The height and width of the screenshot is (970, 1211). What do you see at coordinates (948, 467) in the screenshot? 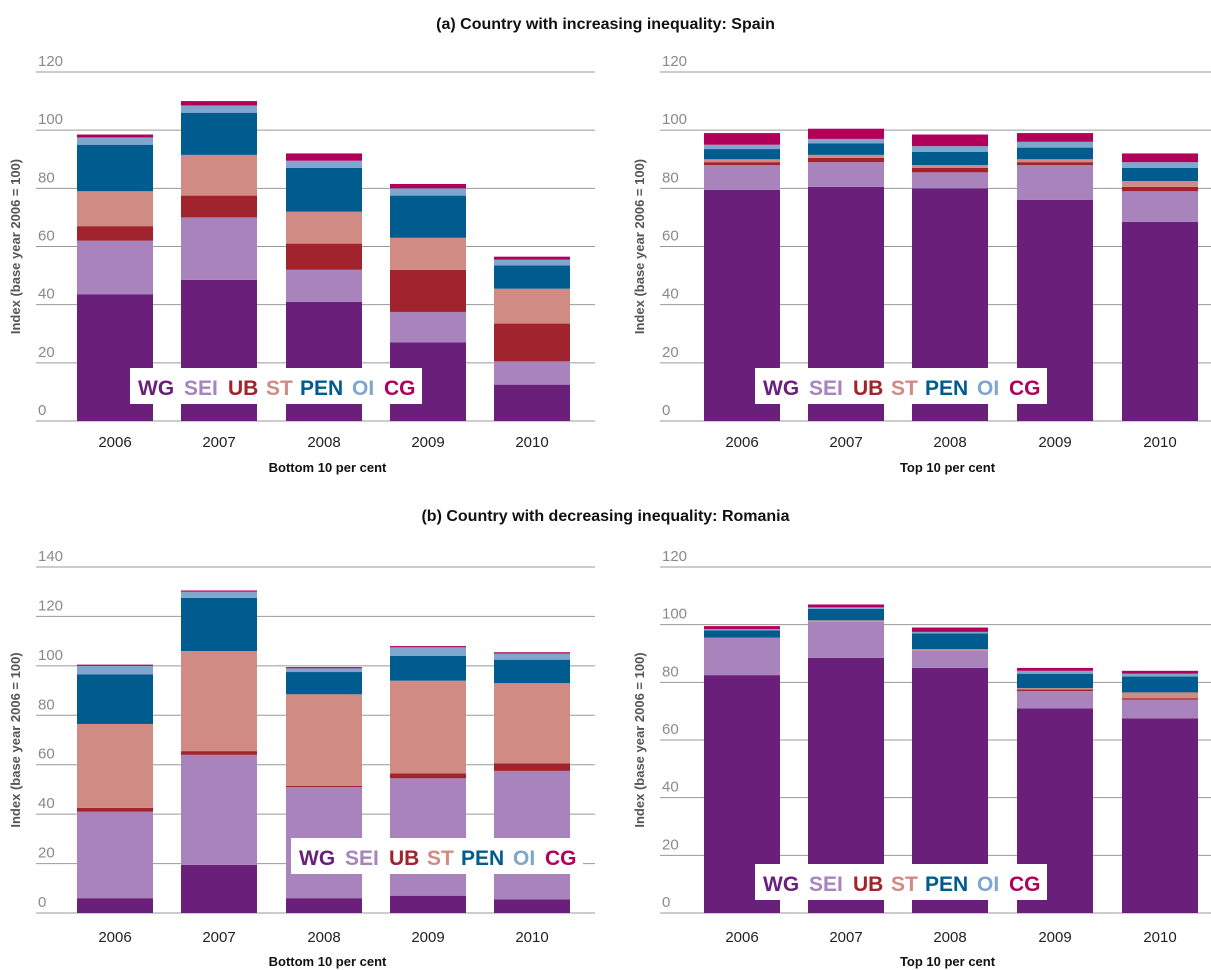
I see `x-axis-label: Top 10 per cent` at bounding box center [948, 467].